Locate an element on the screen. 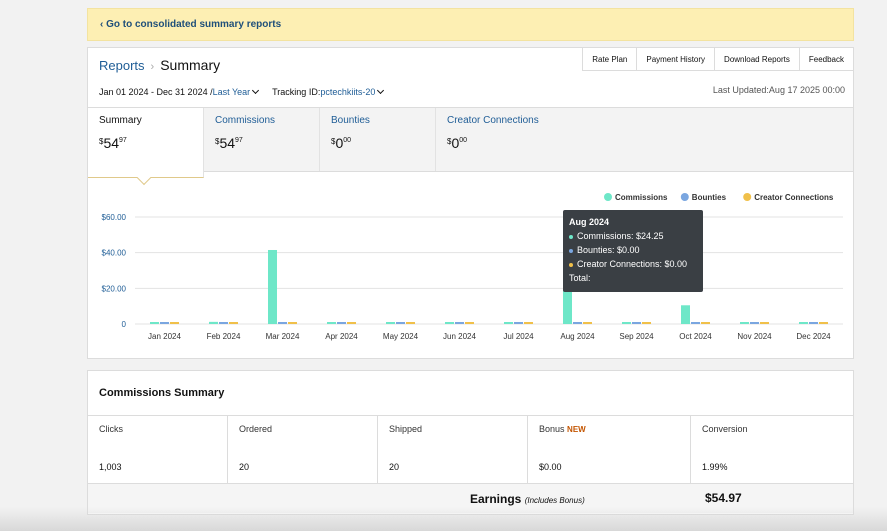 The width and height of the screenshot is (887, 531). active-tab-pointer is located at coordinates (144, 178).